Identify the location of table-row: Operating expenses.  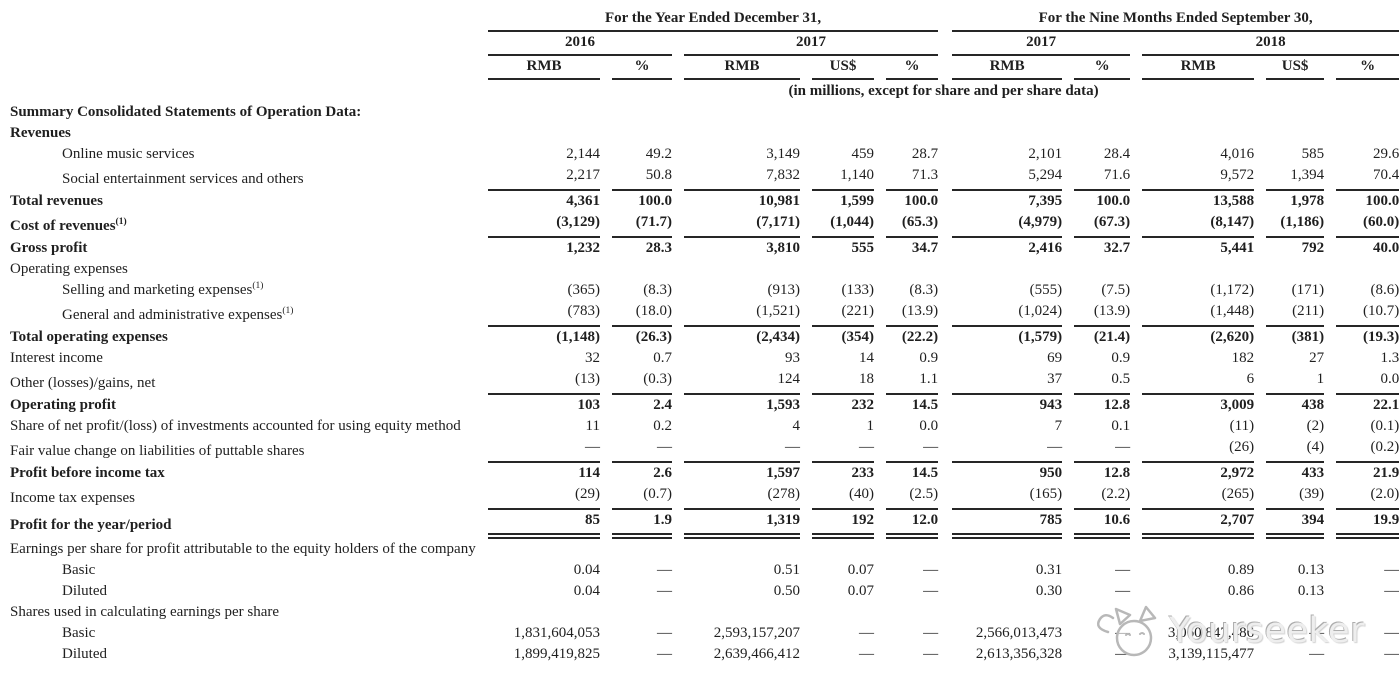
(699, 269).